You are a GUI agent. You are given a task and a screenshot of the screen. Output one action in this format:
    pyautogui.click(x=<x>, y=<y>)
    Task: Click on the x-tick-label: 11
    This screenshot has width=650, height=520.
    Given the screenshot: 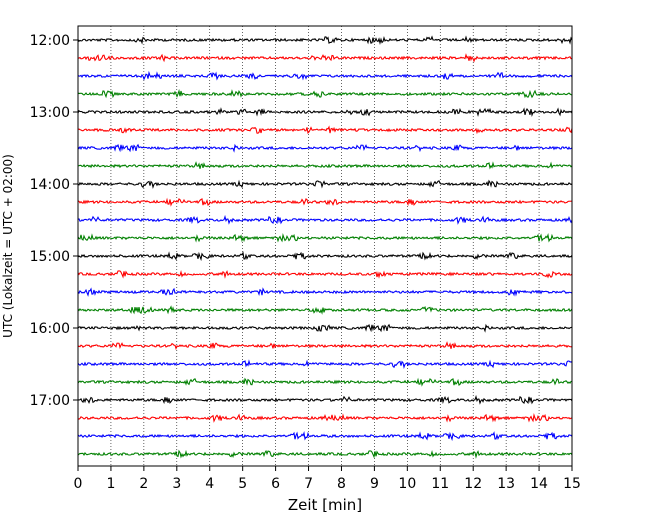 What is the action you would take?
    pyautogui.click(x=440, y=484)
    